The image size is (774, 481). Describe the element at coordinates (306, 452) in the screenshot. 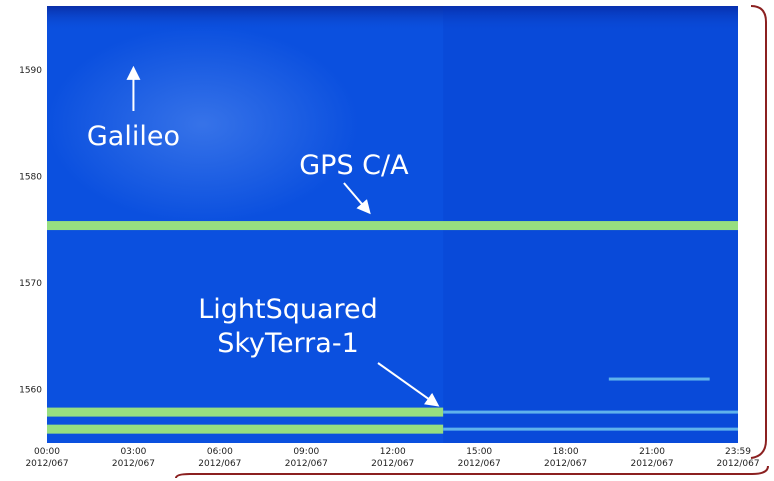

I see `x-tick-label: 09:00` at that location.